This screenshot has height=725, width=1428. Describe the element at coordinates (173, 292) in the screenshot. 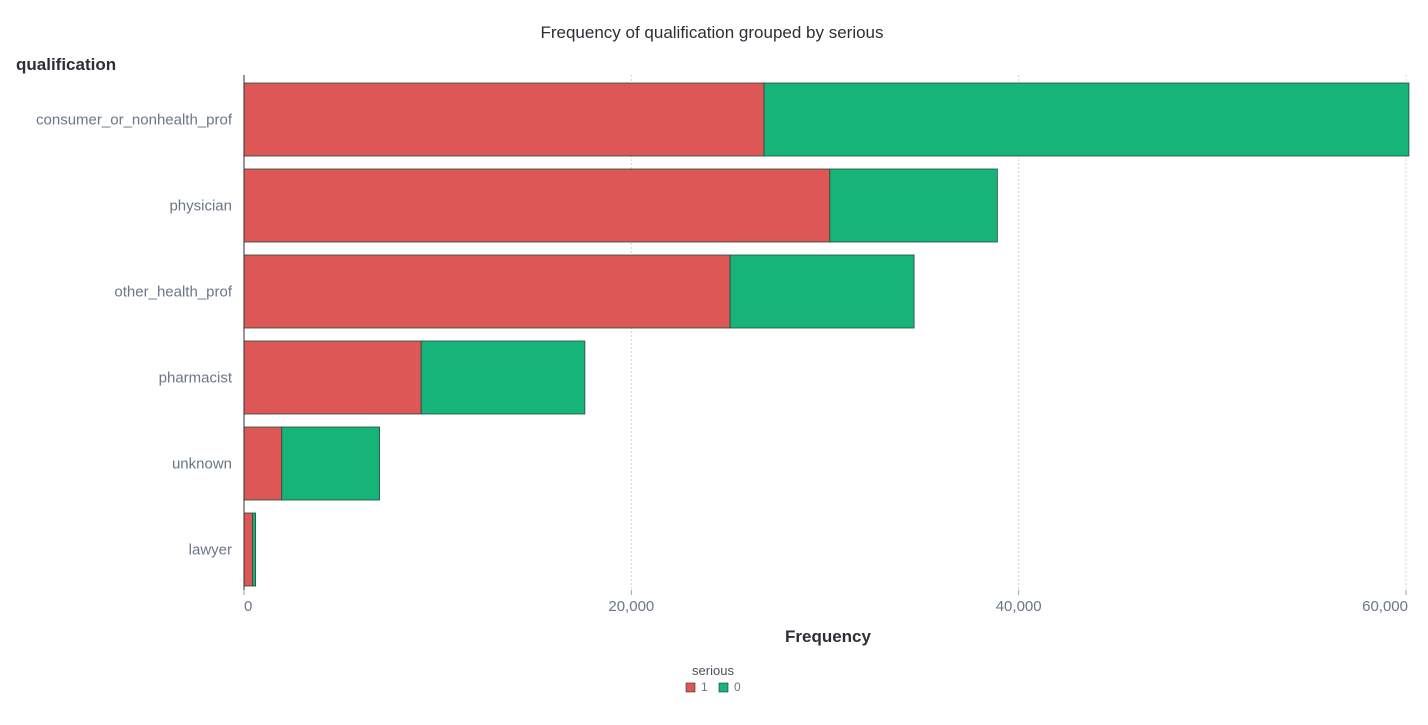

I see `category-label: other_health_prof` at that location.